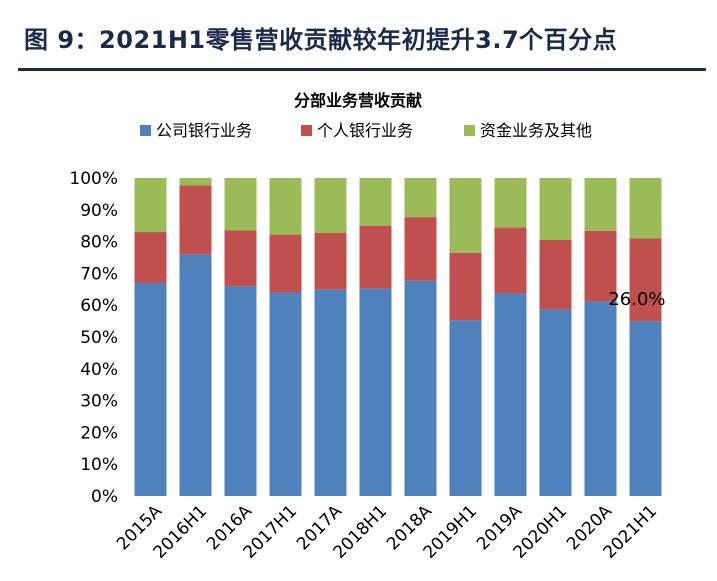 This screenshot has width=717, height=581. I want to click on title-rule, so click(362, 69).